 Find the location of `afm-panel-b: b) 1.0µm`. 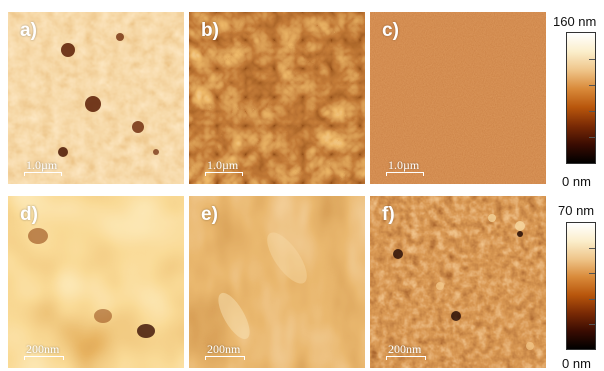

afm-panel-b: b) 1.0µm is located at coordinates (277, 98).